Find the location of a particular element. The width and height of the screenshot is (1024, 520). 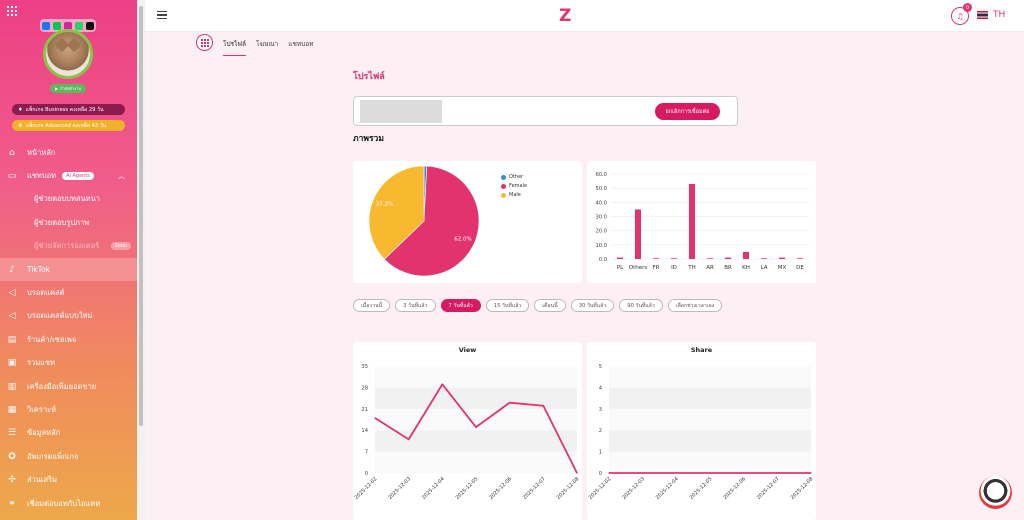

sidebar-item-chatbot: ▭ แชทบอท Ai Agents ︿ is located at coordinates (66, 176).